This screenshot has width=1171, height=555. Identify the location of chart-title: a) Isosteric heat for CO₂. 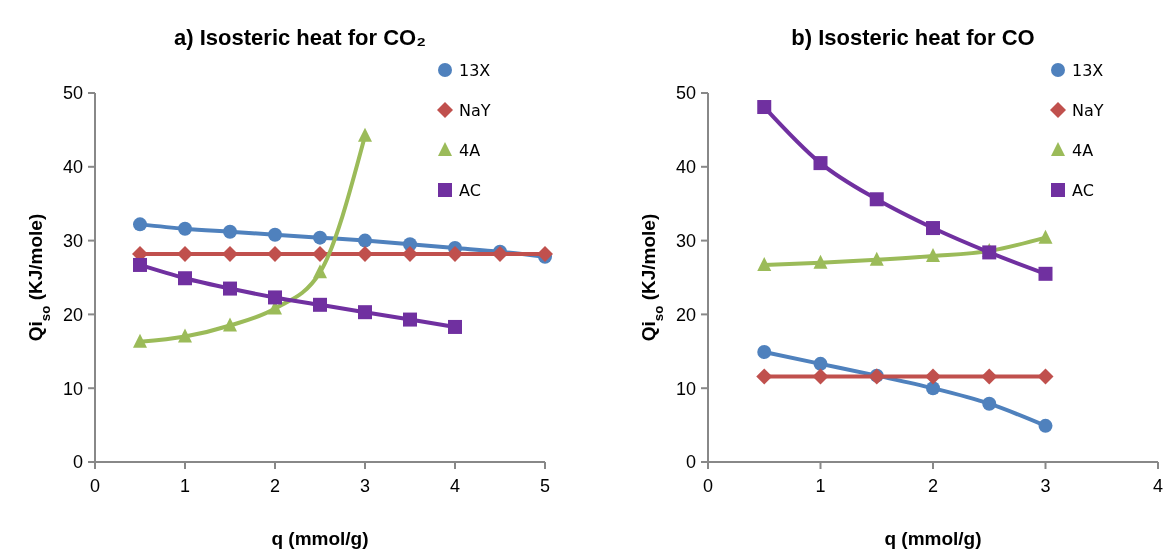
(300, 37).